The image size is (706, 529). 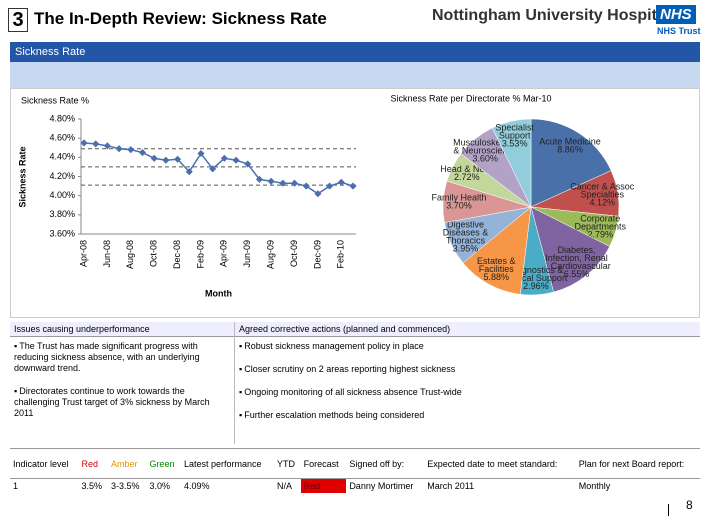 I want to click on slice-label: Musculoskeletal & Neuroscience 3.60%, so click(x=485, y=151).